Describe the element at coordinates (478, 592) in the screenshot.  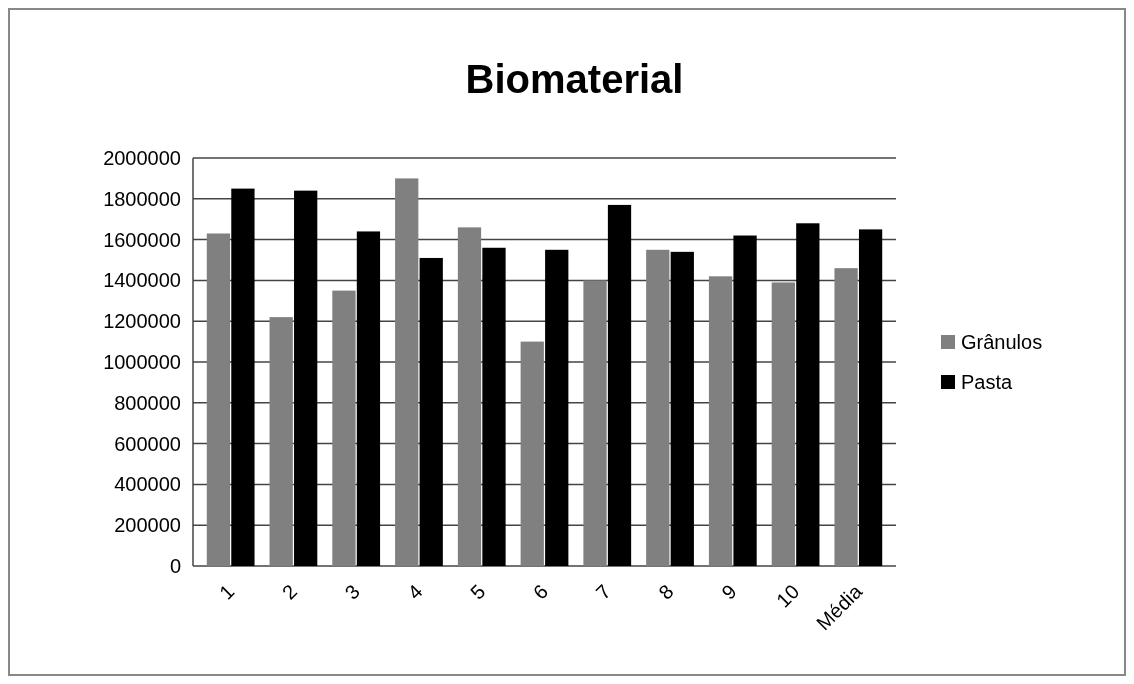
I see `x-tick-label: 5` at that location.